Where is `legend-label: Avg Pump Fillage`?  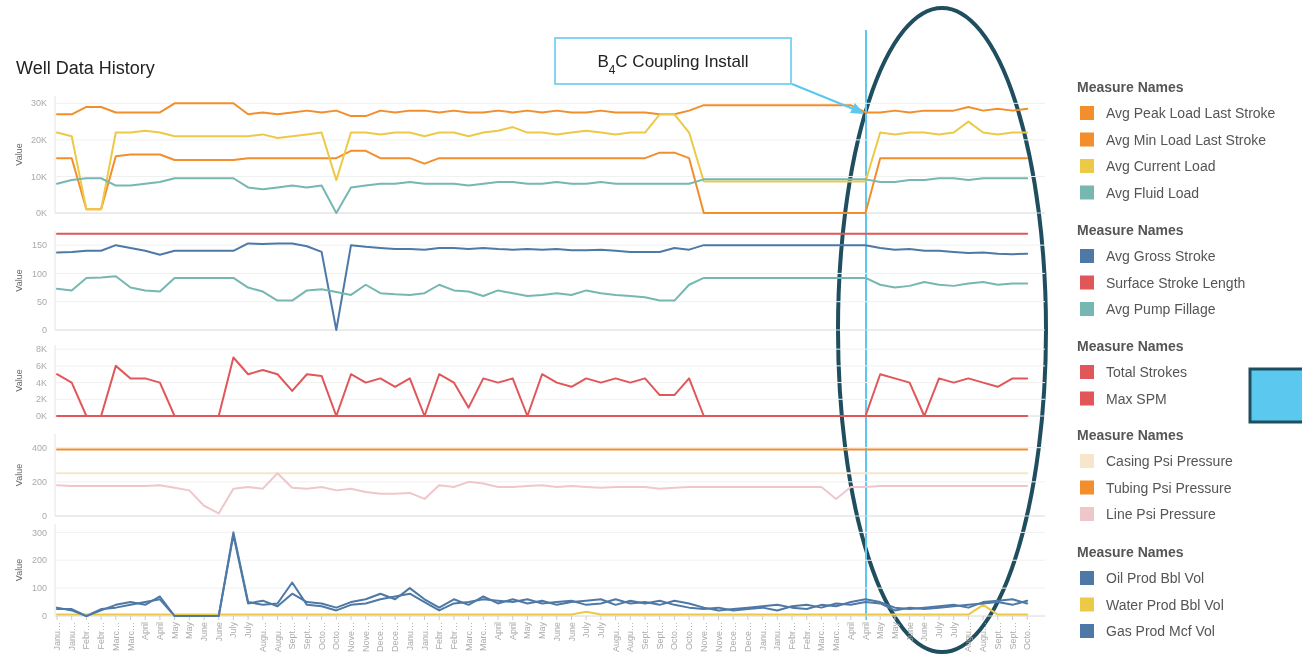
legend-label: Avg Pump Fillage is located at coordinates (1161, 309).